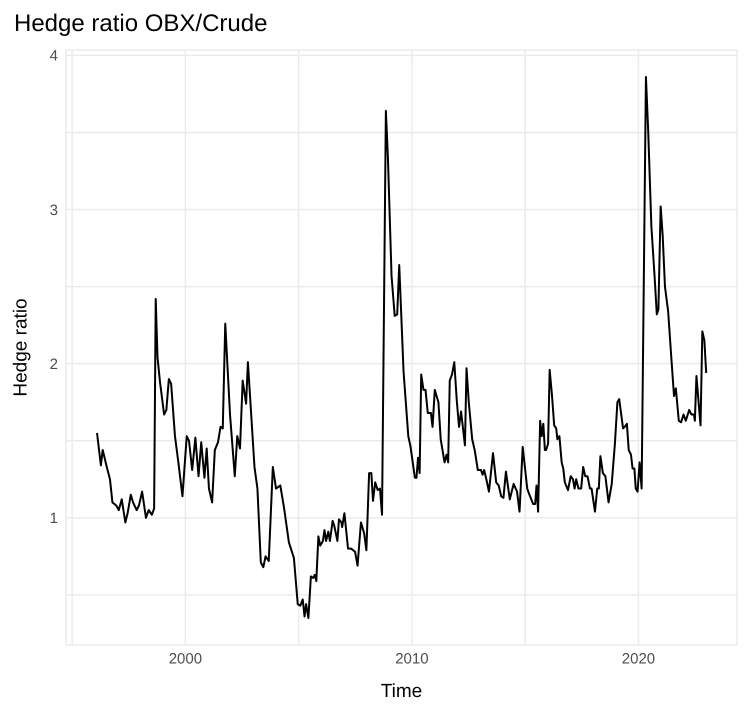 This screenshot has width=747, height=715. What do you see at coordinates (54, 56) in the screenshot?
I see `y-tick-label: 4` at bounding box center [54, 56].